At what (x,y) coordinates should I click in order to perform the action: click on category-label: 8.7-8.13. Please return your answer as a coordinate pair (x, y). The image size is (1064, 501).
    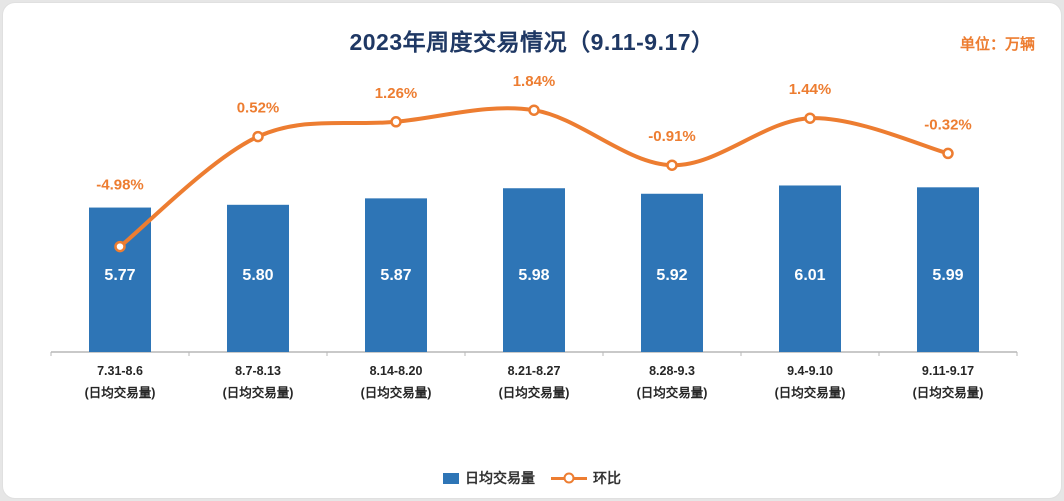
    Looking at the image, I should click on (258, 371).